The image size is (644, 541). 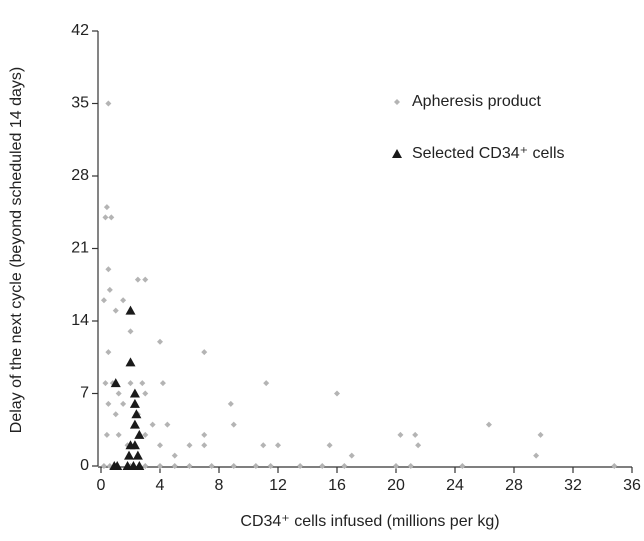 What do you see at coordinates (101, 485) in the screenshot?
I see `x-tick-label: 0` at bounding box center [101, 485].